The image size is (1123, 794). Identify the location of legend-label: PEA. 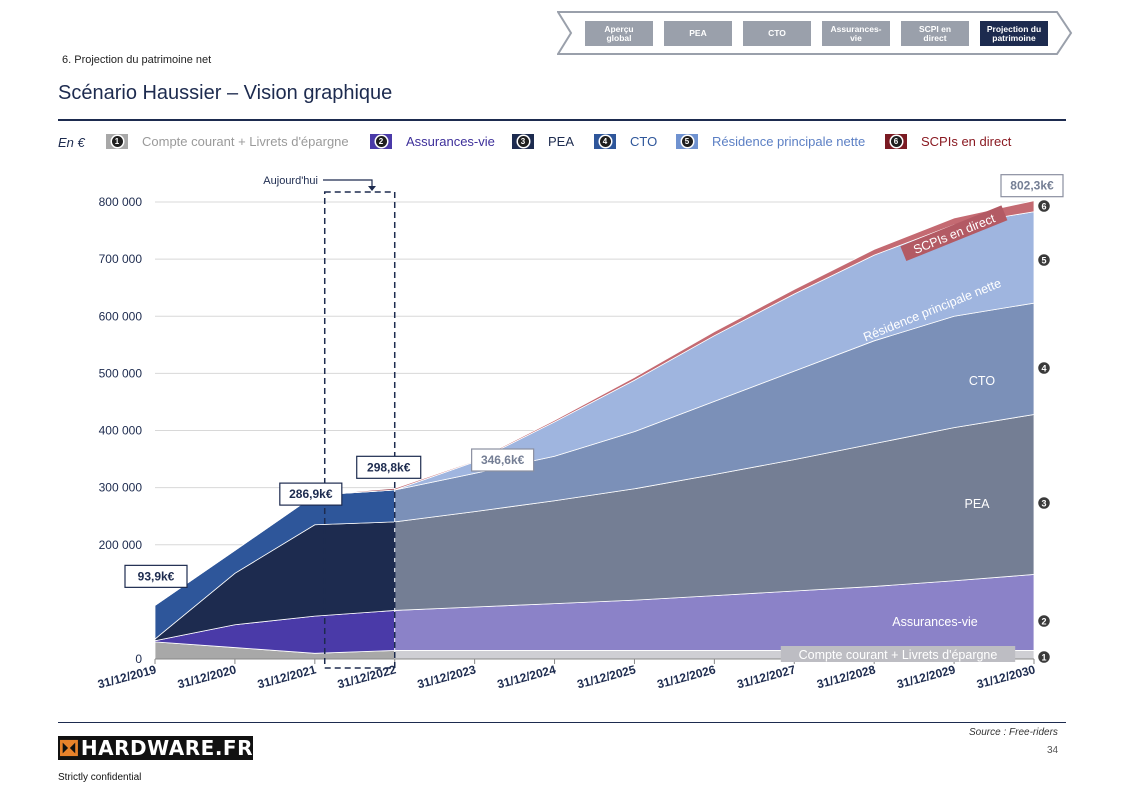
(561, 141).